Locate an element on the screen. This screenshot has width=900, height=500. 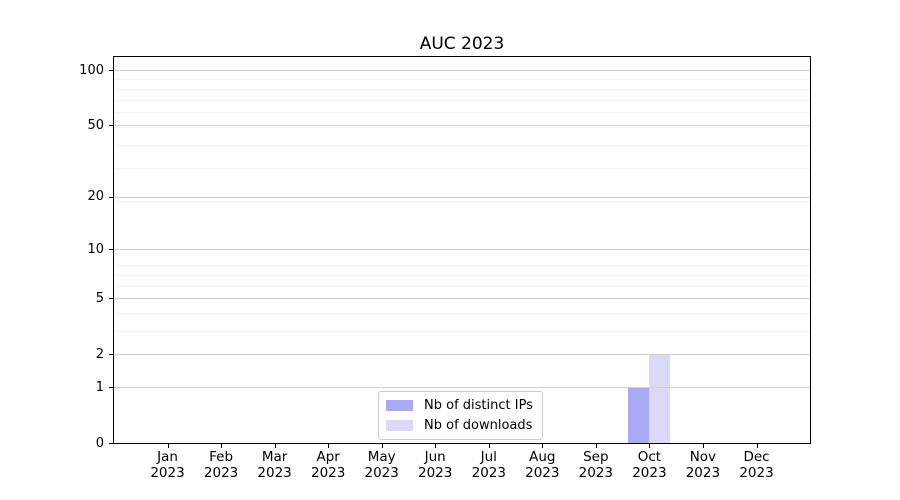
legend-swatch-nb-of-downloads is located at coordinates (399, 425).